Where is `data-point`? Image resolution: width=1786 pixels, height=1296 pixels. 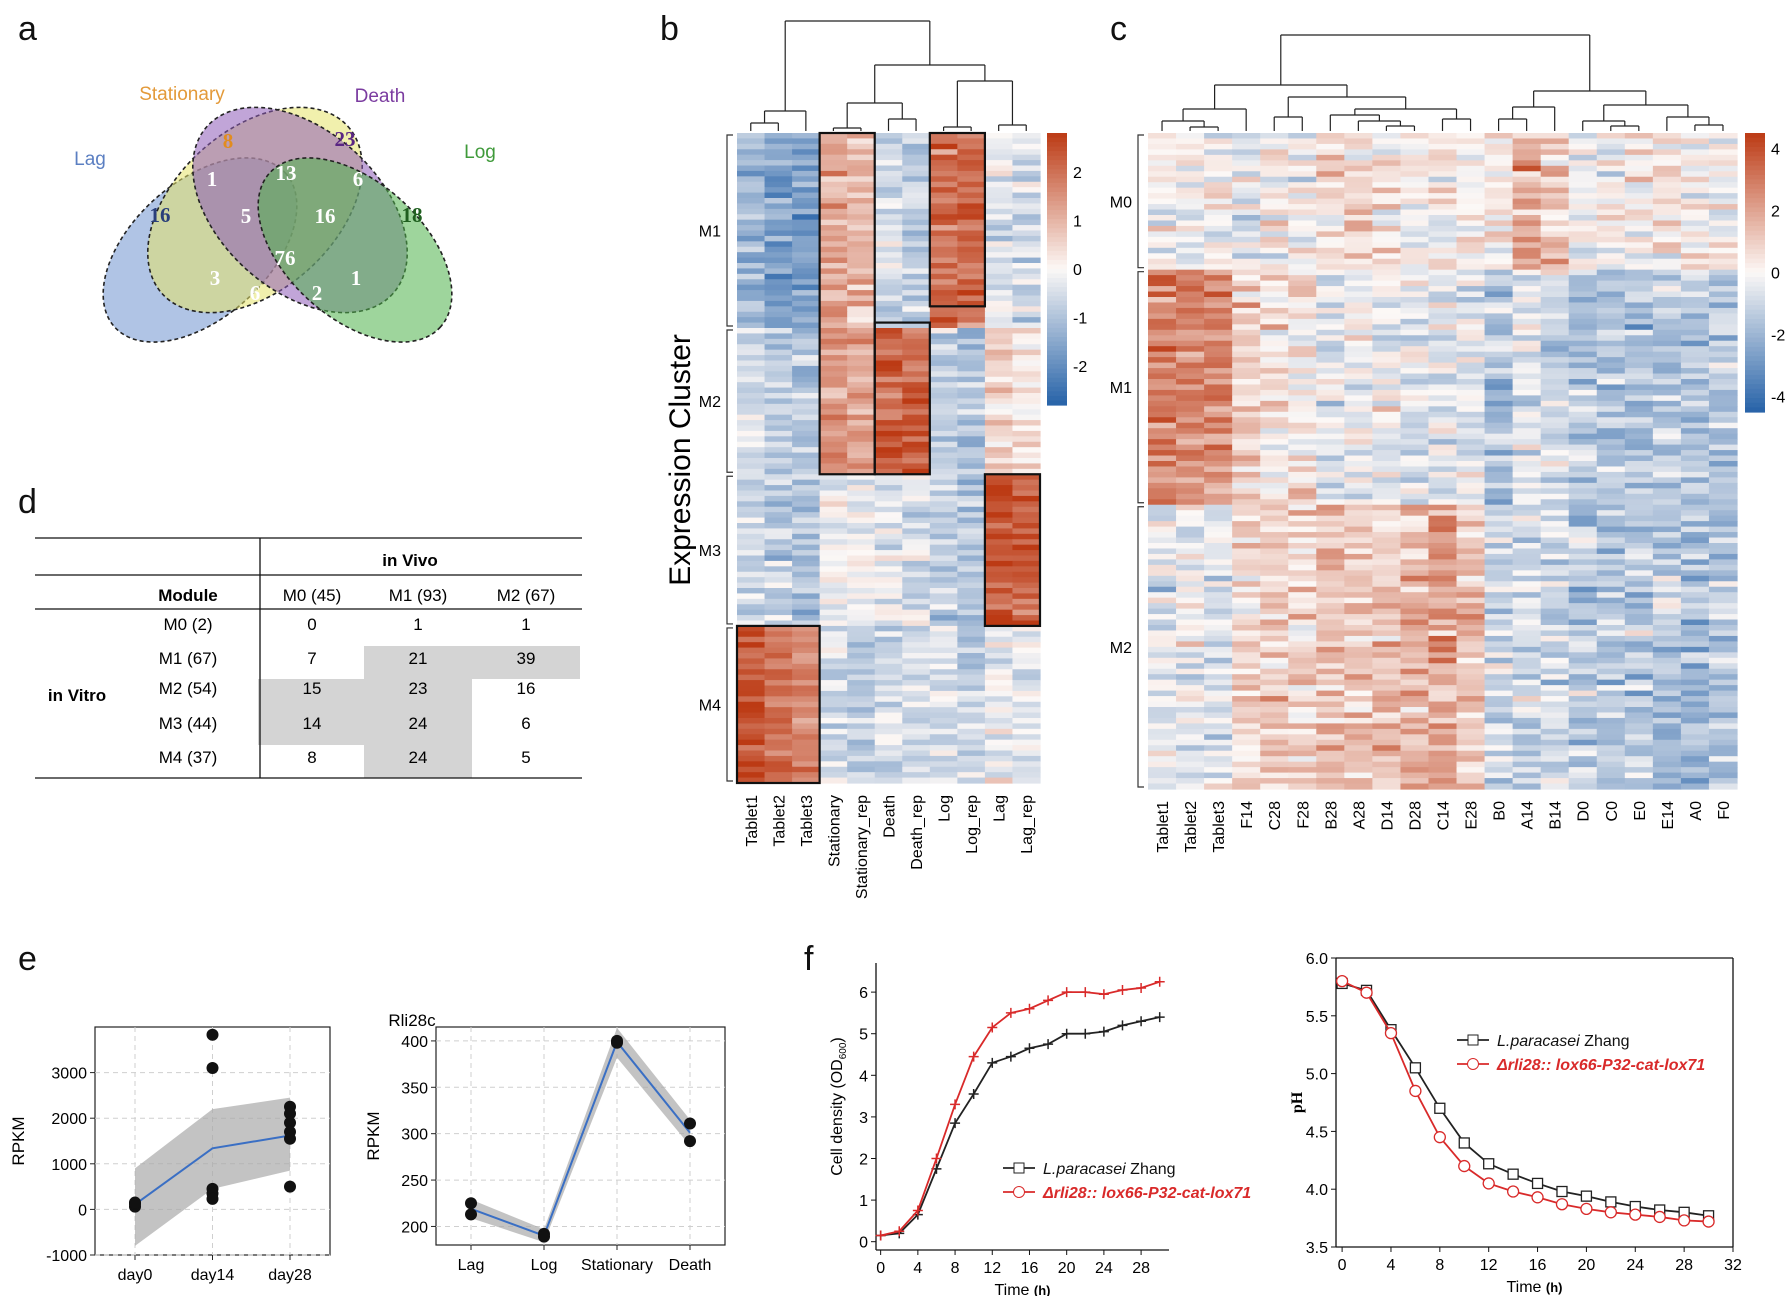
data-point is located at coordinates (471, 1203).